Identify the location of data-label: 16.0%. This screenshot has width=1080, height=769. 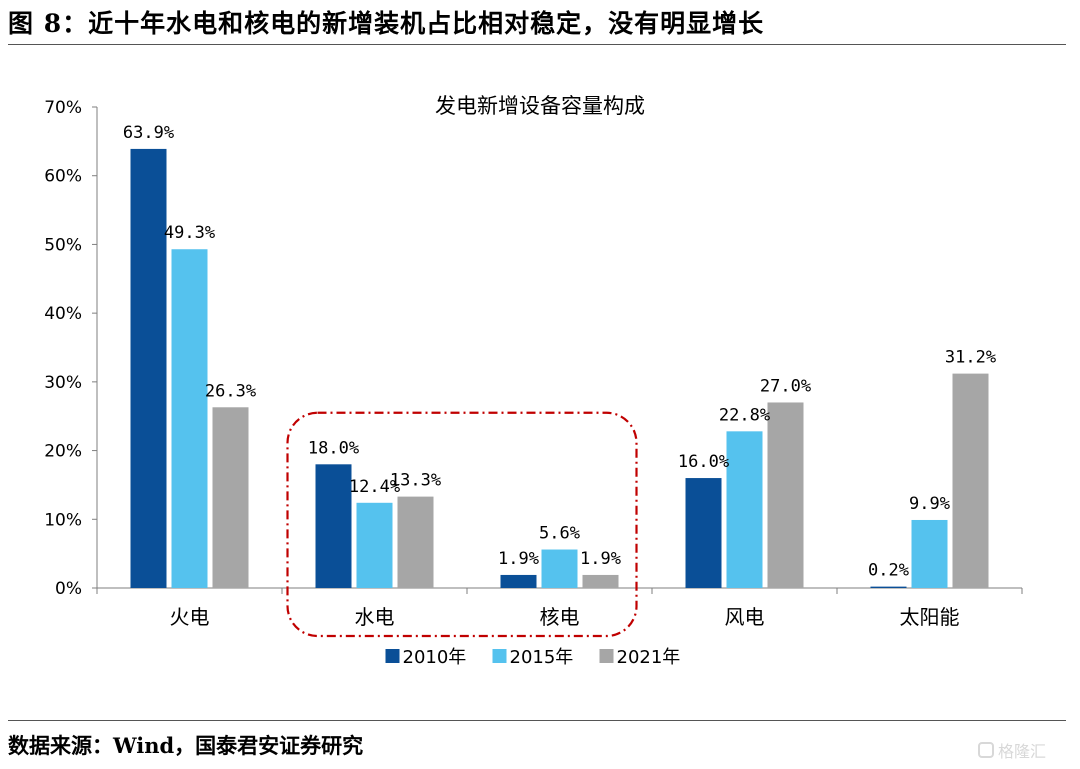
(703, 462).